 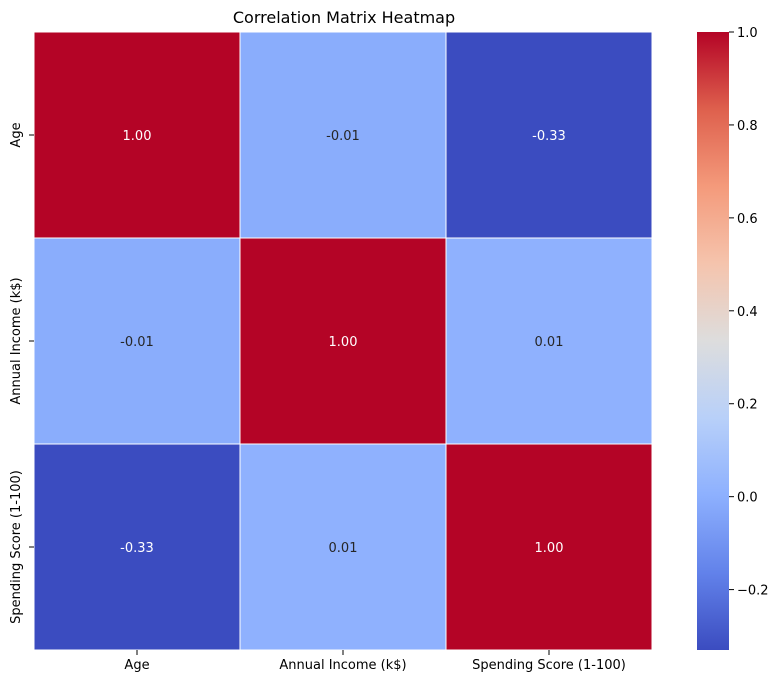 What do you see at coordinates (747, 405) in the screenshot?
I see `colorbar-tick-label: 0.2` at bounding box center [747, 405].